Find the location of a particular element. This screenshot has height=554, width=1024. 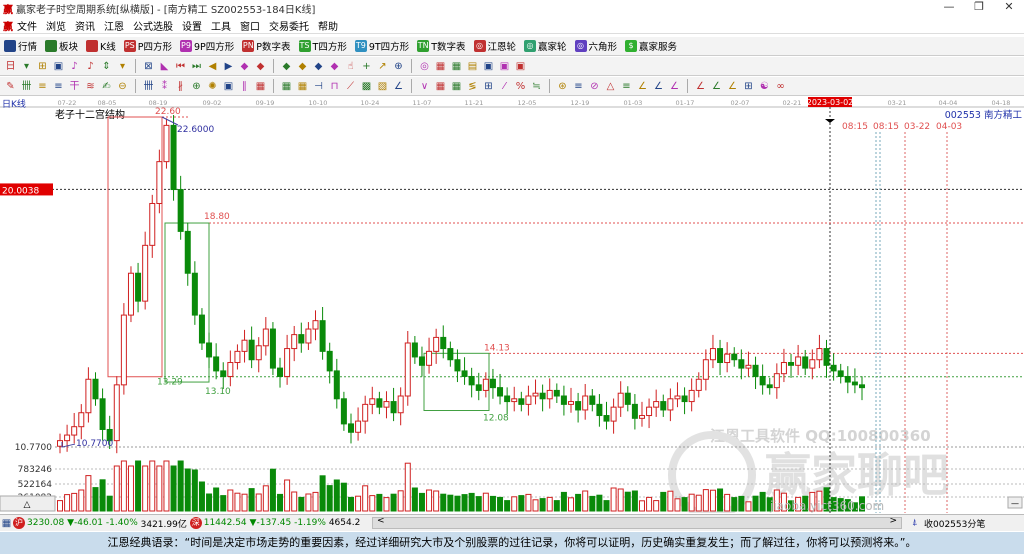

scroll-left-button: < is located at coordinates (381, 521).